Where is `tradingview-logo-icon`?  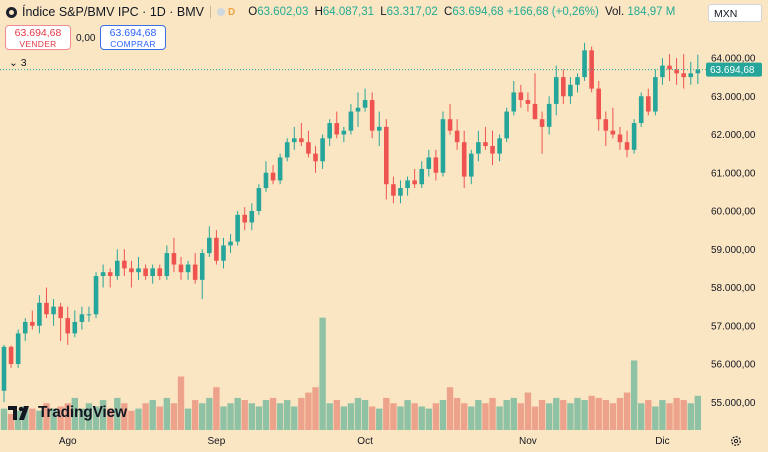
tradingview-logo-icon is located at coordinates (18, 413).